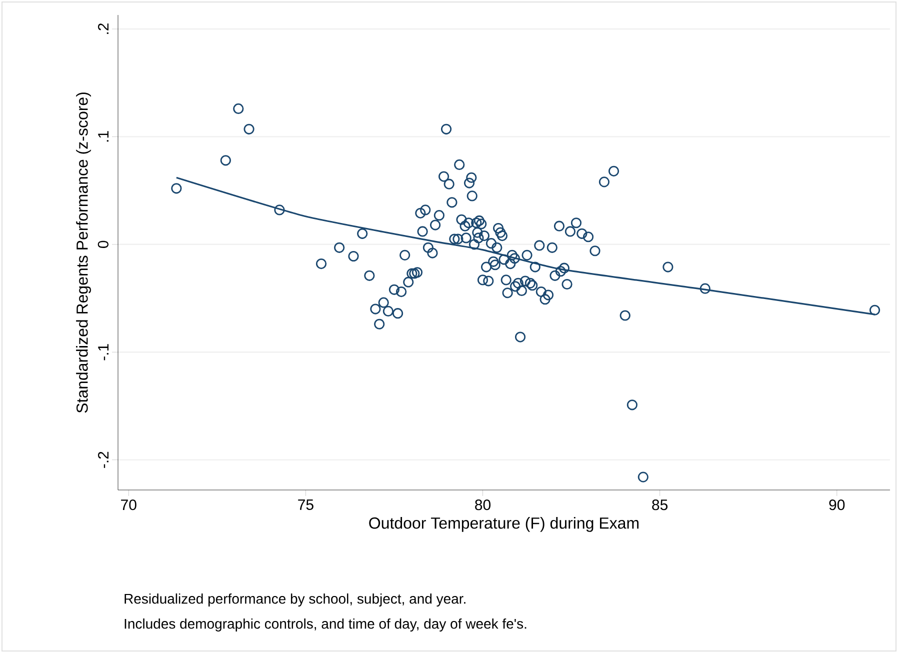 This screenshot has width=898, height=653. Describe the element at coordinates (504, 524) in the screenshot. I see `x-axis-title: Outdoor Temperature (F) during Exam` at that location.